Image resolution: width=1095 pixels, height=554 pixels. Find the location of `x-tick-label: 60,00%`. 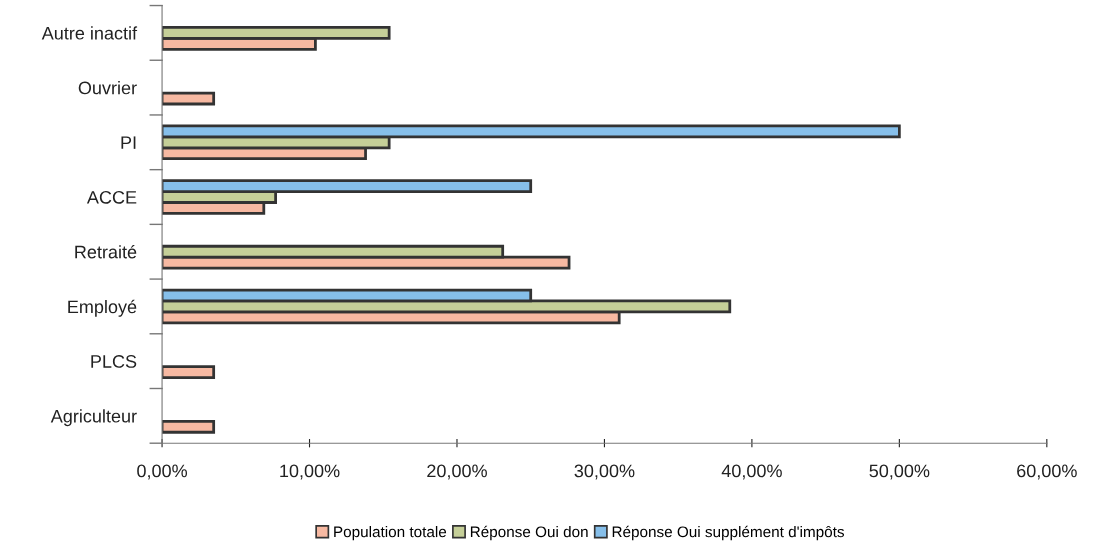

x-tick-label: 60,00% is located at coordinates (1047, 472).